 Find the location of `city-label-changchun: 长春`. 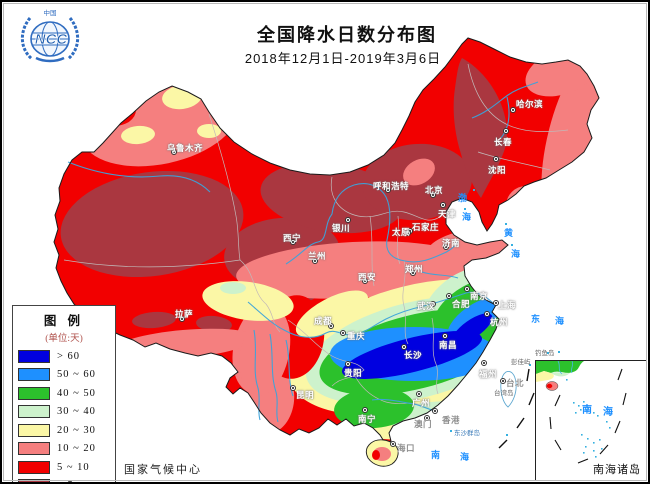

city-label-changchun: 长春 is located at coordinates (503, 142).